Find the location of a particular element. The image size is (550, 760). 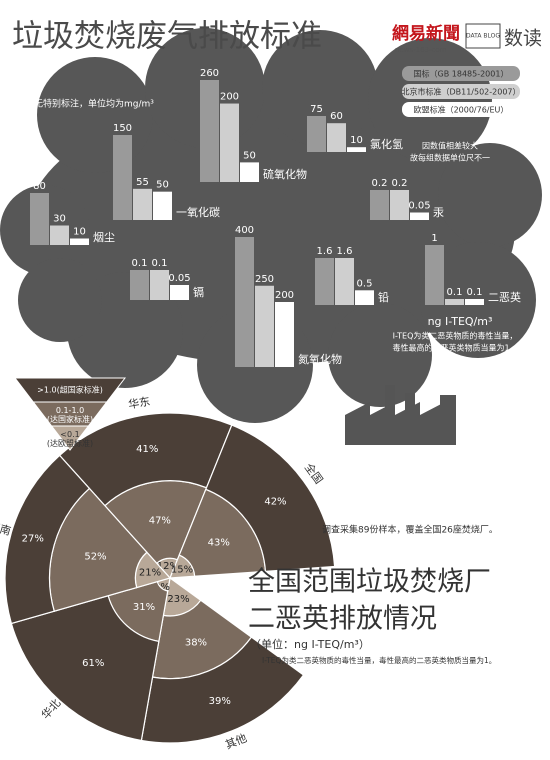

value-label: 15% is located at coordinates (182, 569).